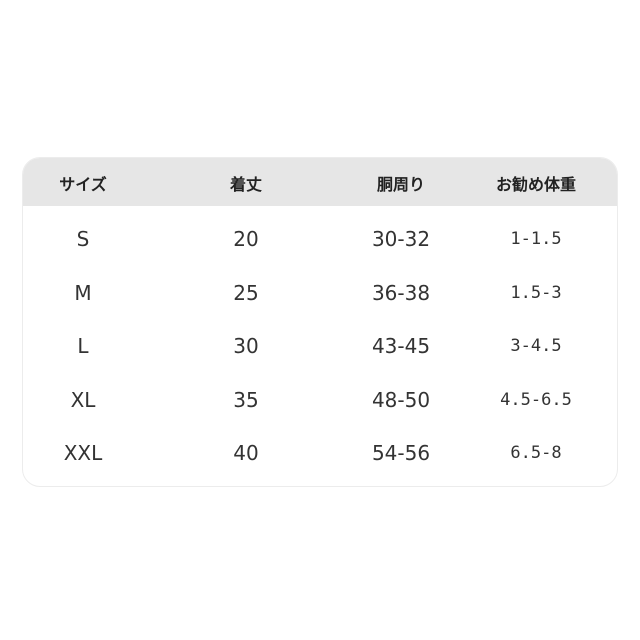 The image size is (640, 640). I want to click on cell-weight: 3-4.5, so click(536, 346).